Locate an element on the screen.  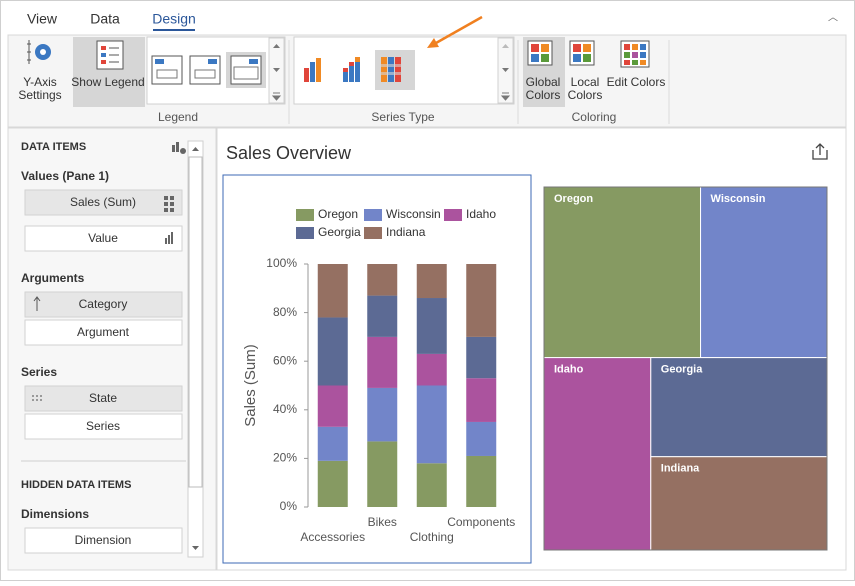
y-axis-title: Sales (Sum) is located at coordinates (250, 385).